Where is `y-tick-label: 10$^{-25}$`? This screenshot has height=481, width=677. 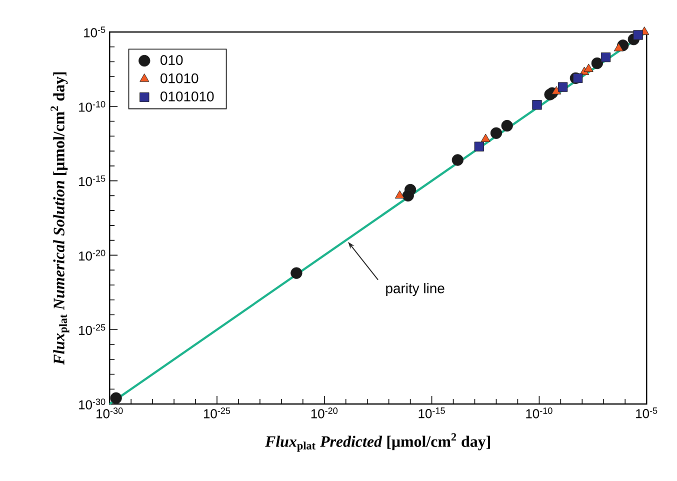 y-tick-label: 10$^{-25}$ is located at coordinates (92, 329).